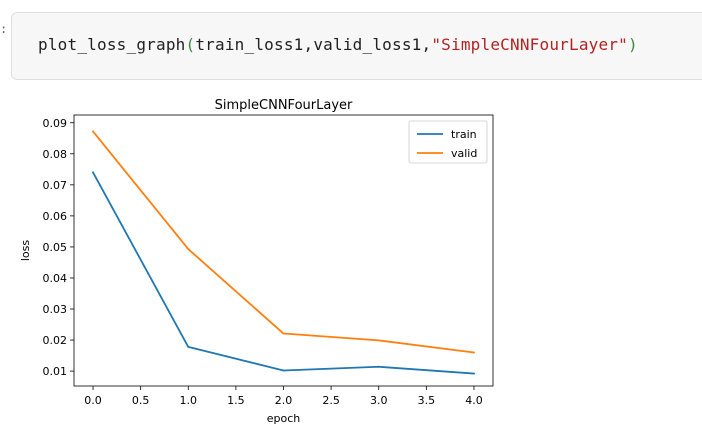 Image resolution: width=702 pixels, height=441 pixels. I want to click on x-tick-label: 3.5, so click(427, 400).